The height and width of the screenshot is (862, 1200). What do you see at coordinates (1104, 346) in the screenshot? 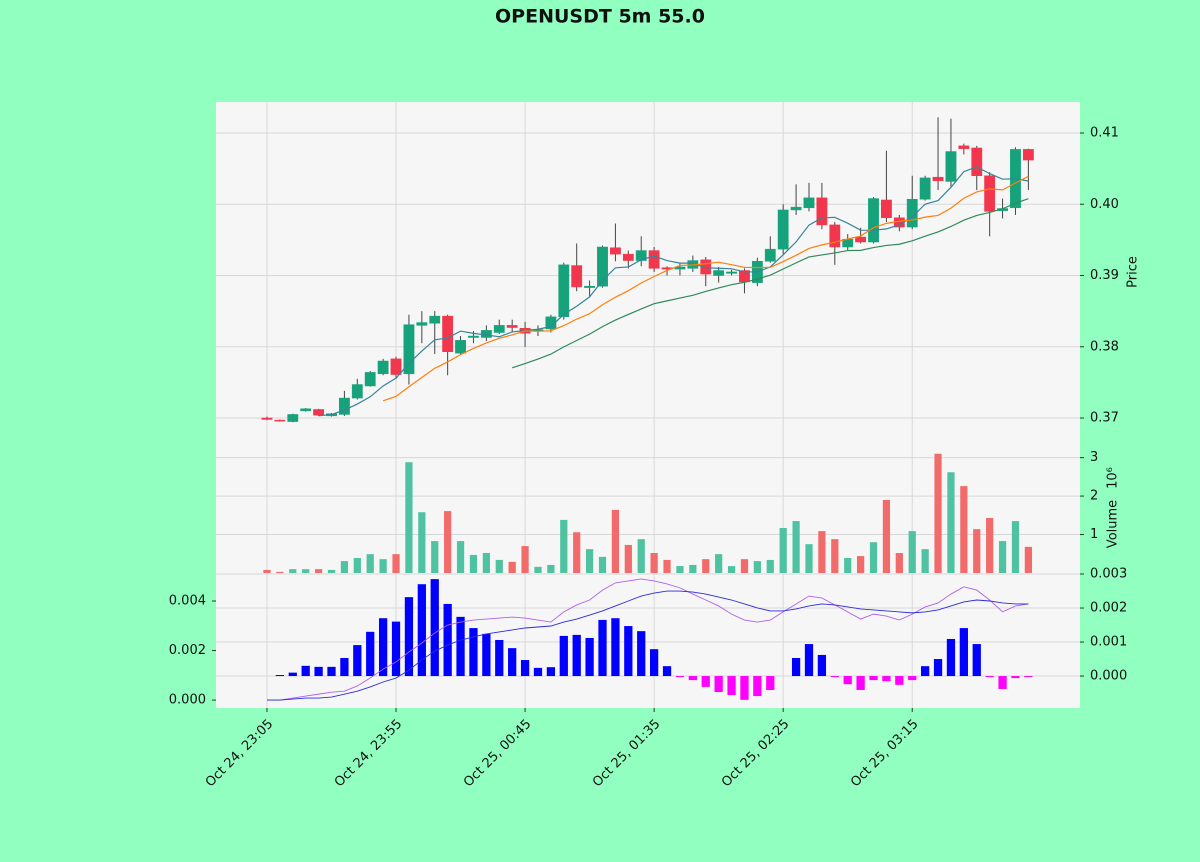
I see `y-tick-label: 0.38` at bounding box center [1104, 346].